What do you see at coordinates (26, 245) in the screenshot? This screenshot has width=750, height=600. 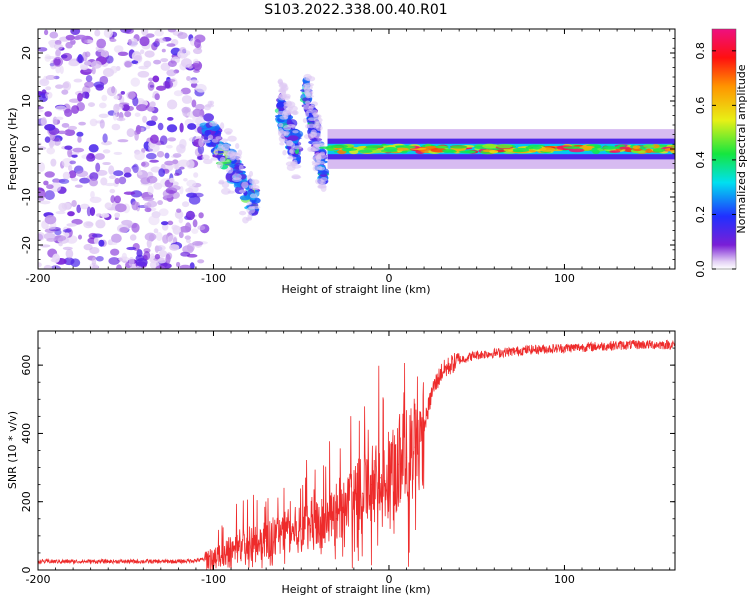 I see `y-tick-label: -20` at bounding box center [26, 245].